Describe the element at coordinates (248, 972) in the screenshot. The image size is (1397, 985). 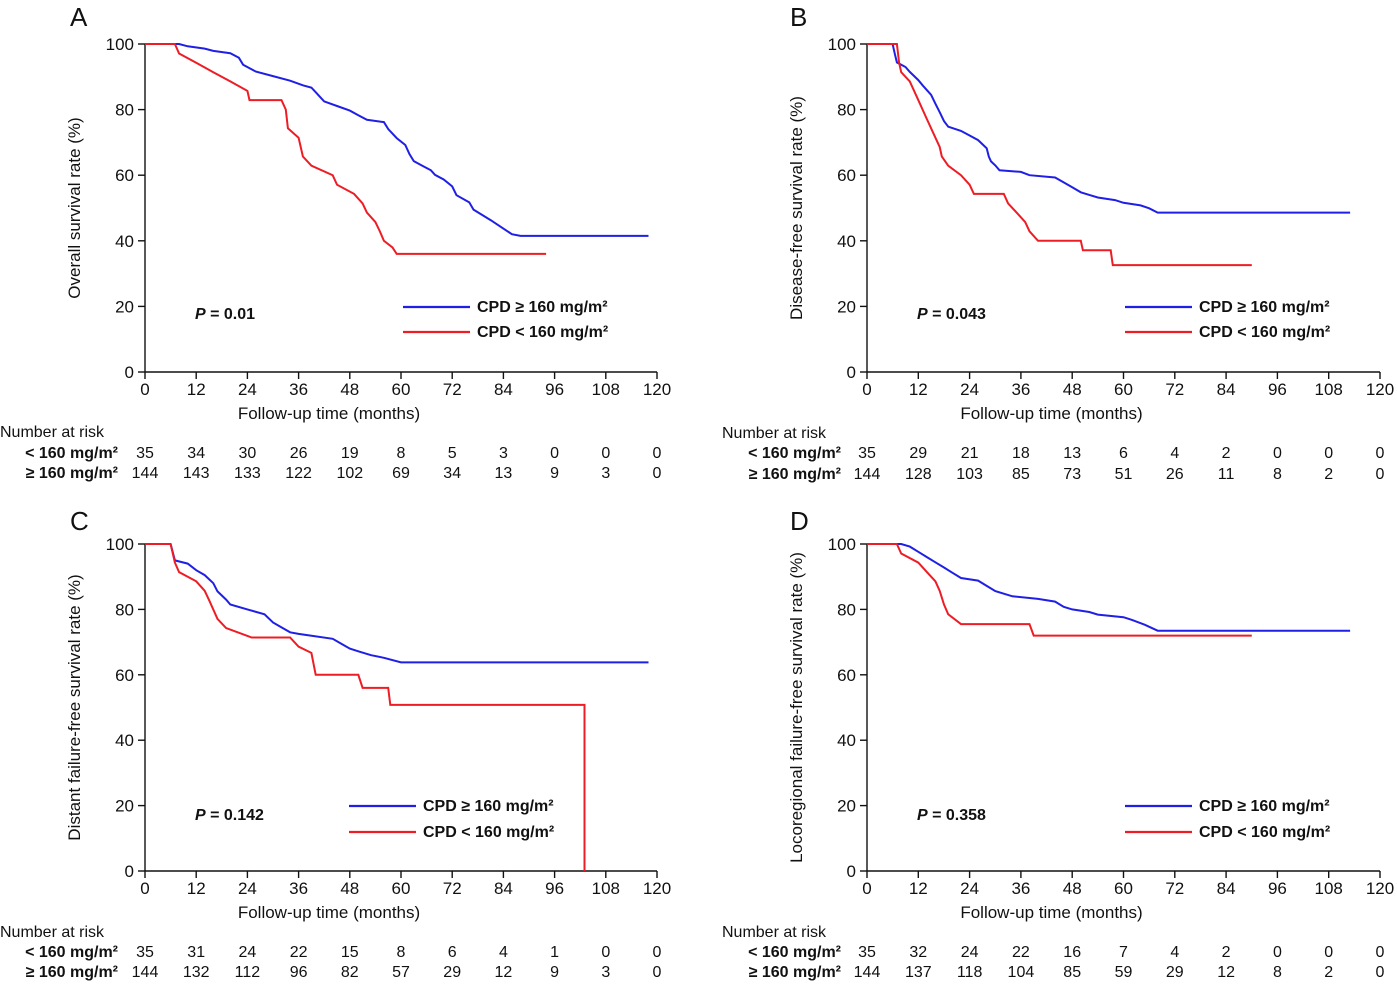
I see `risk-value: 112` at that location.